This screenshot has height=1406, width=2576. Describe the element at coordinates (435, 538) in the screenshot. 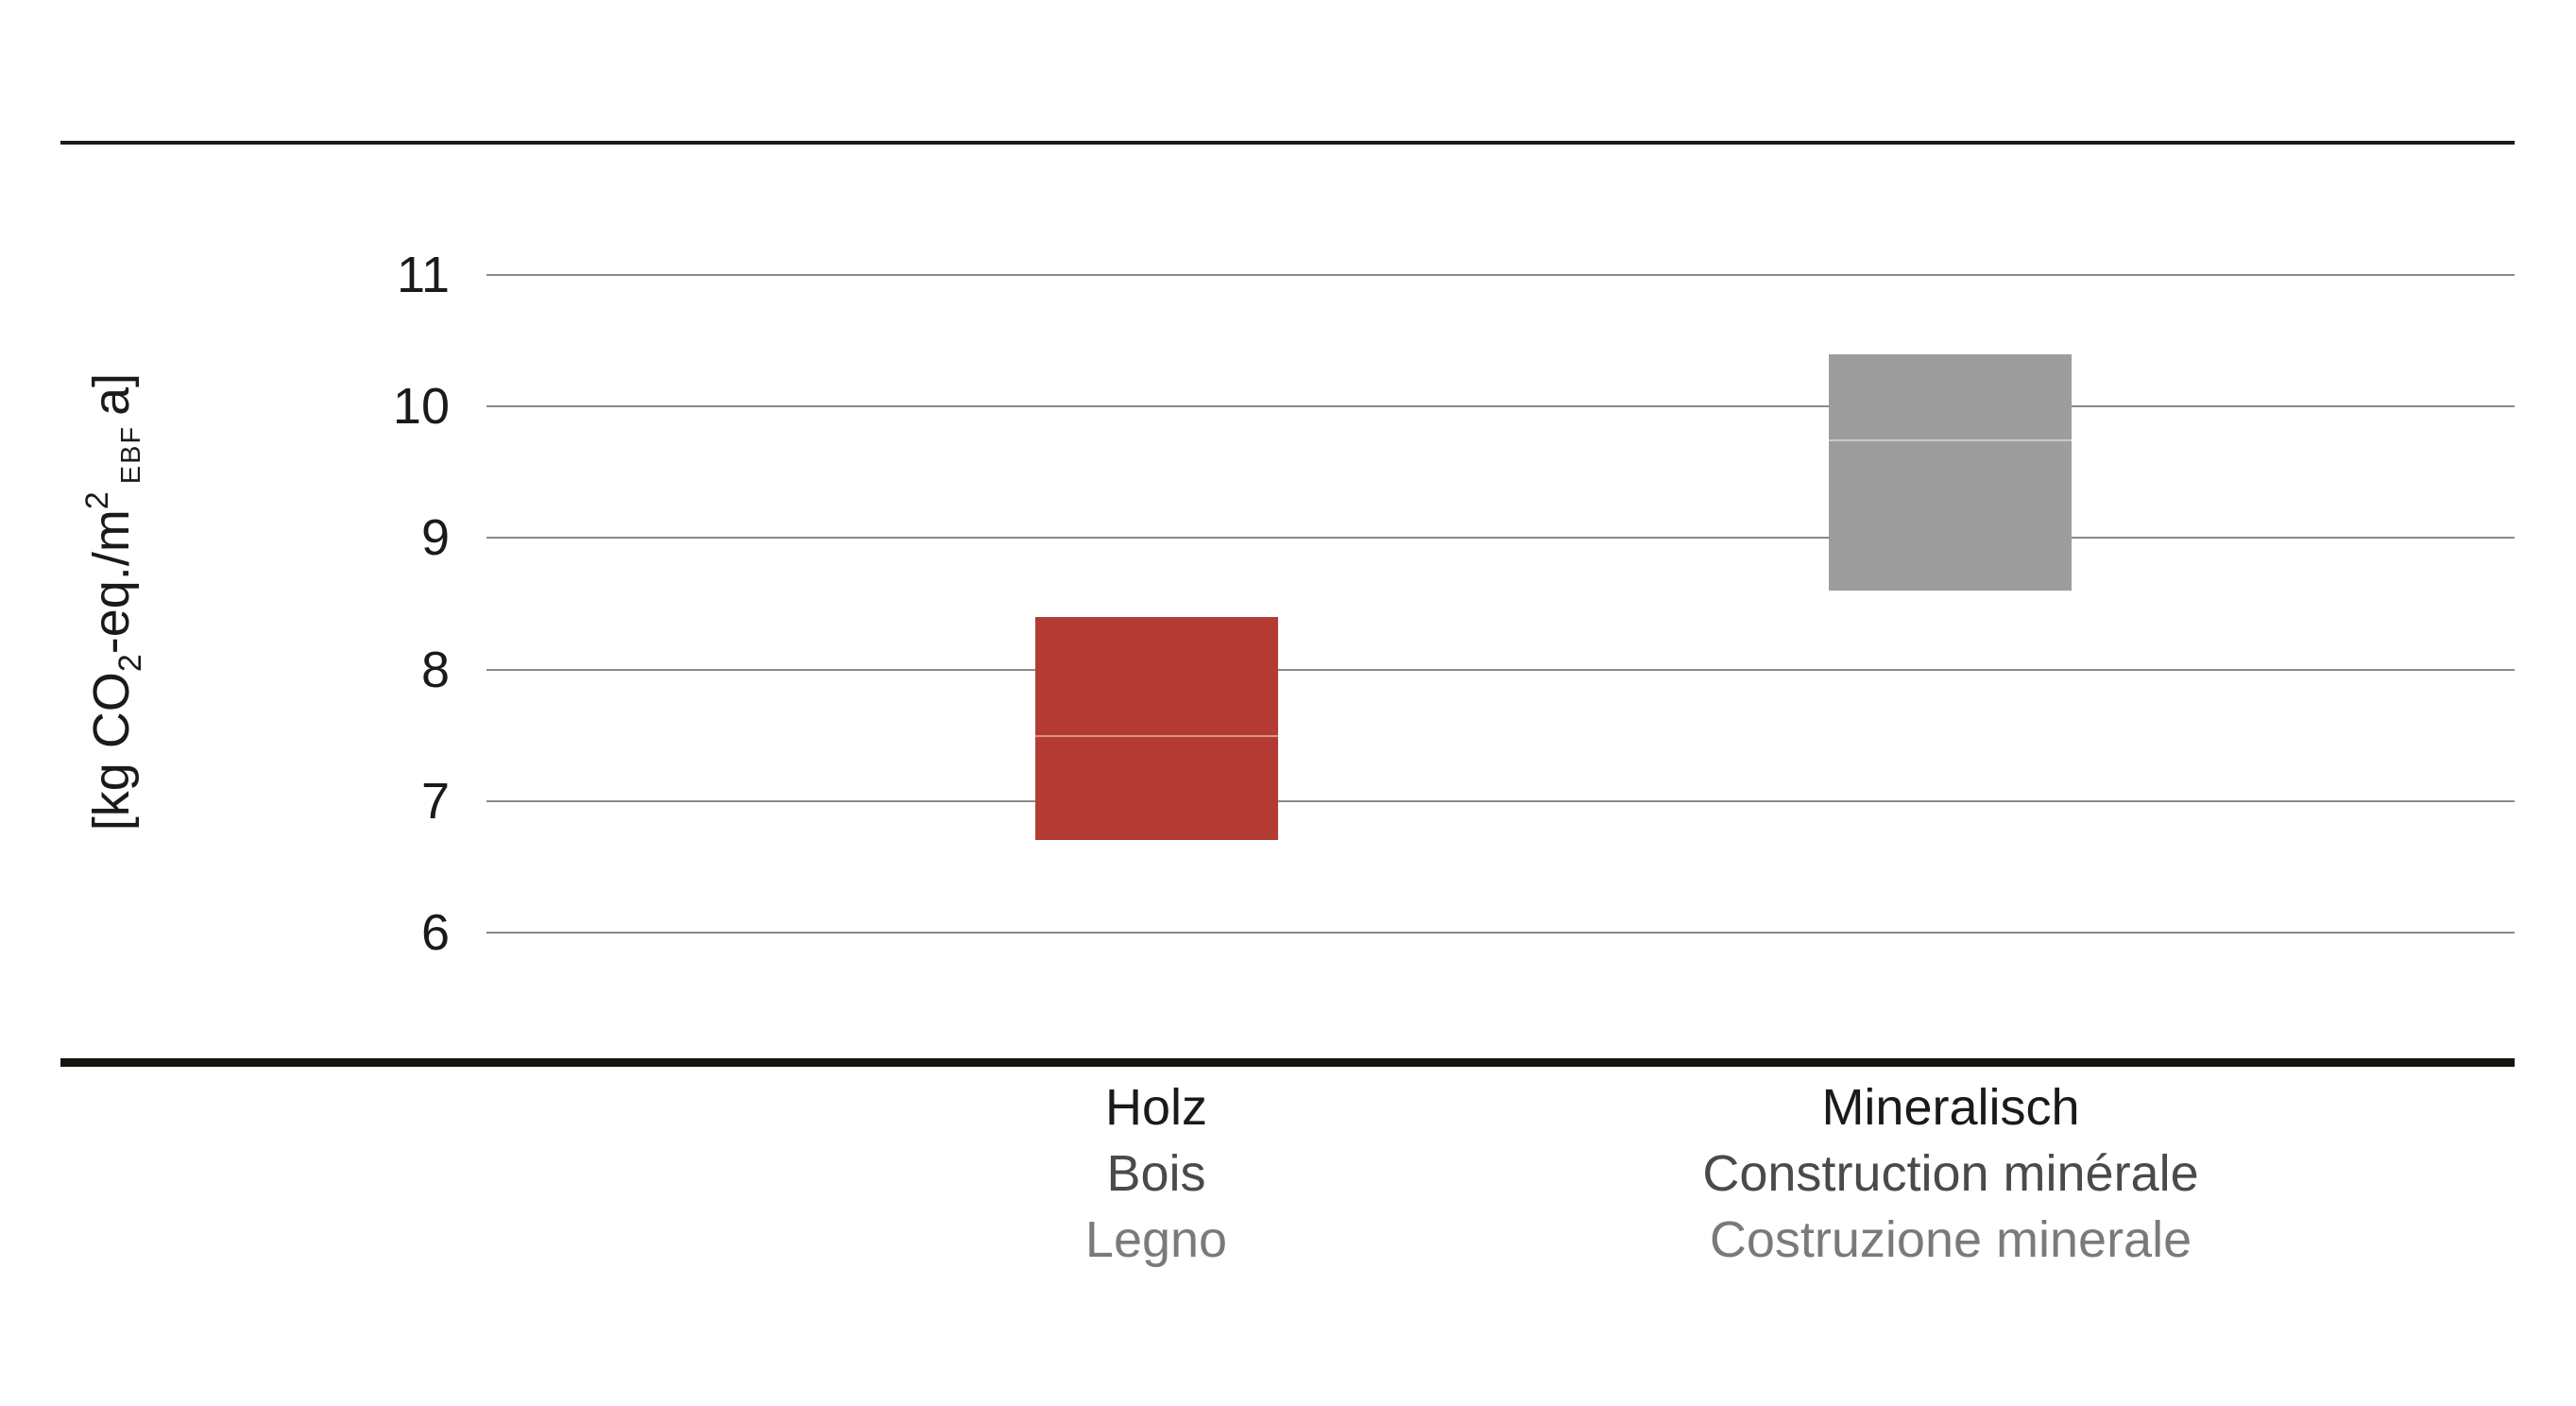

I see `y-tick-label: 9` at that location.